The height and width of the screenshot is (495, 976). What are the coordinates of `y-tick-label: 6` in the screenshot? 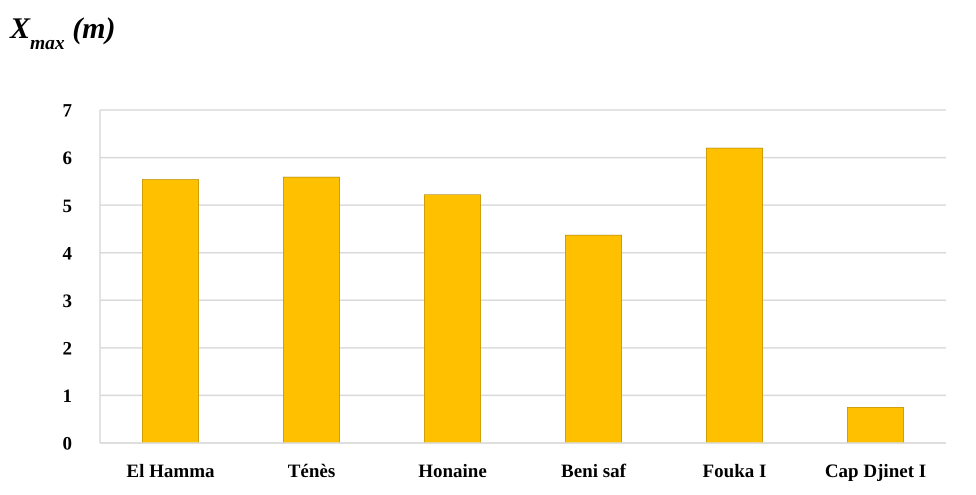 It's located at (67, 159).